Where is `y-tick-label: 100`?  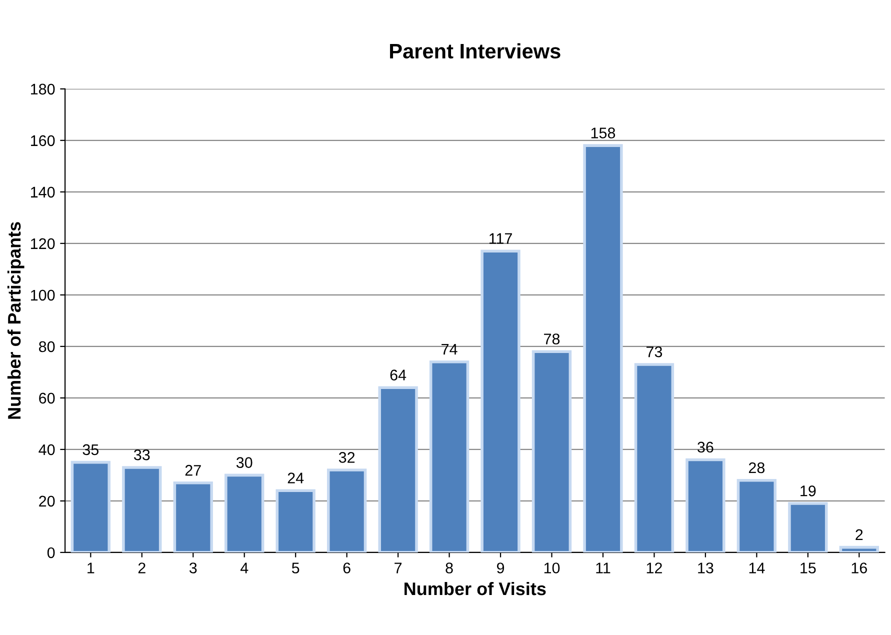 y-tick-label: 100 is located at coordinates (43, 295).